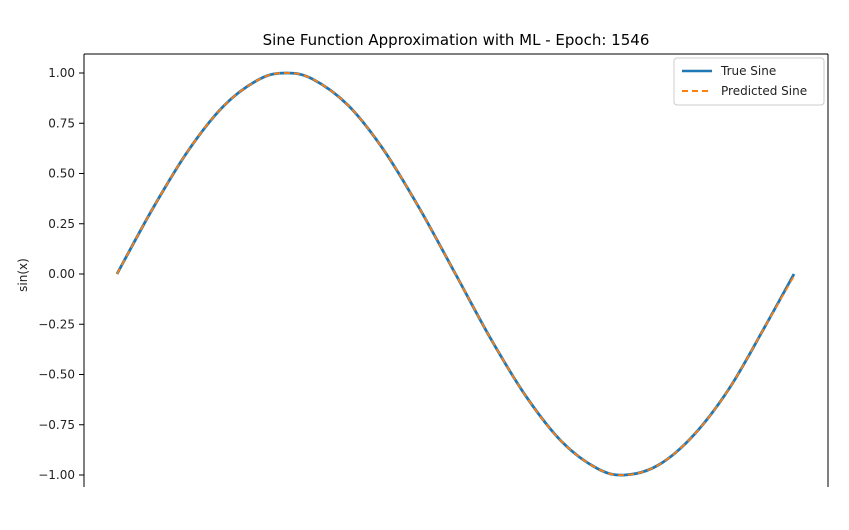  I want to click on y-tick-label: −0.50, so click(56, 375).